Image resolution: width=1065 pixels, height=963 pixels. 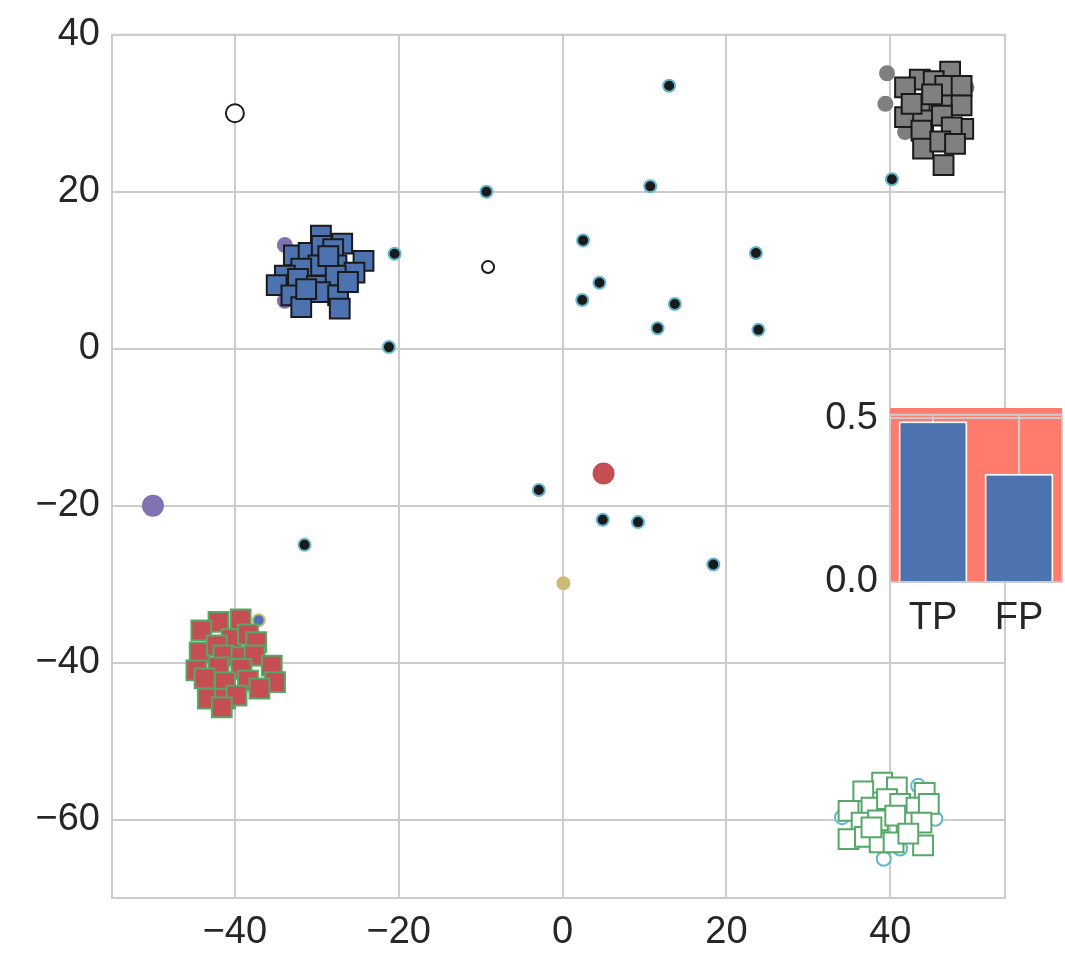 I want to click on y-tick-label: 0.0, so click(x=851, y=579).